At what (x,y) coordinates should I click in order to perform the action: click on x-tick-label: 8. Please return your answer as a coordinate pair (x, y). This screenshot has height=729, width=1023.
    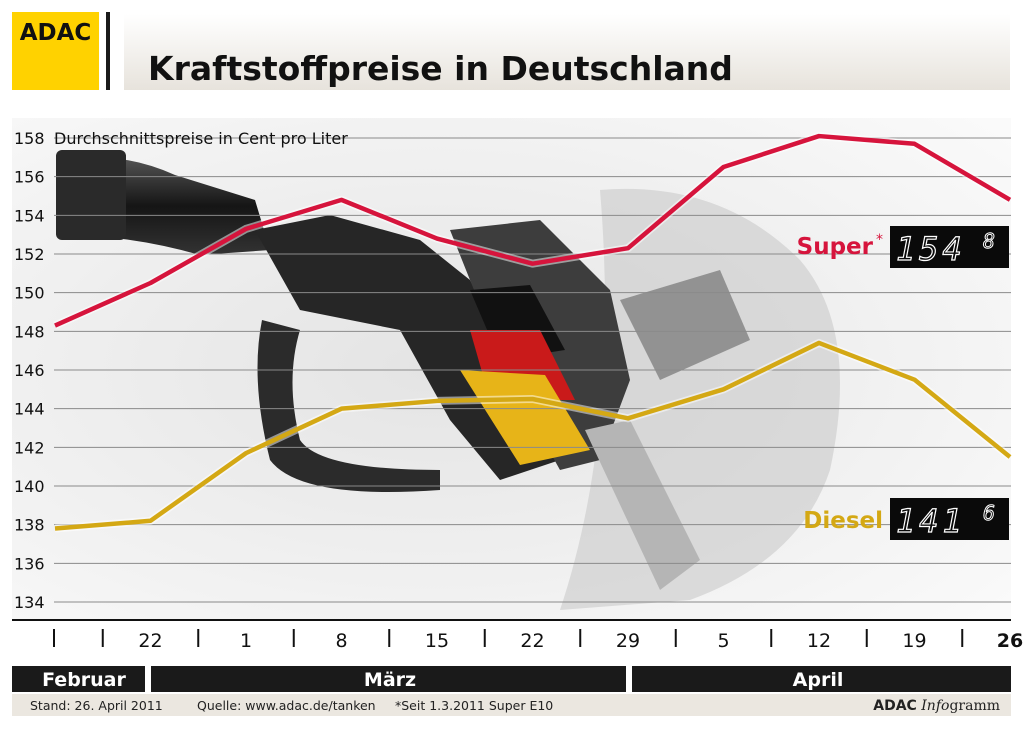
    Looking at the image, I should click on (341, 641).